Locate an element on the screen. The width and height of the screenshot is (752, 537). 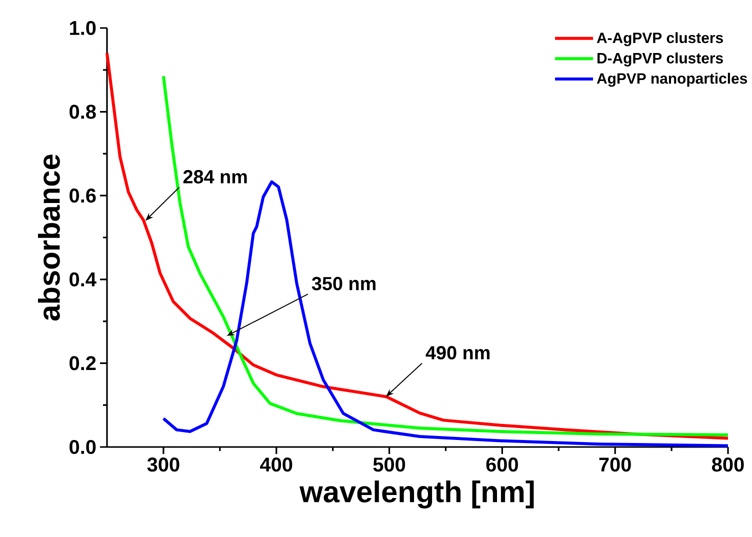
y-tick-label: 0.8 is located at coordinates (83, 111).